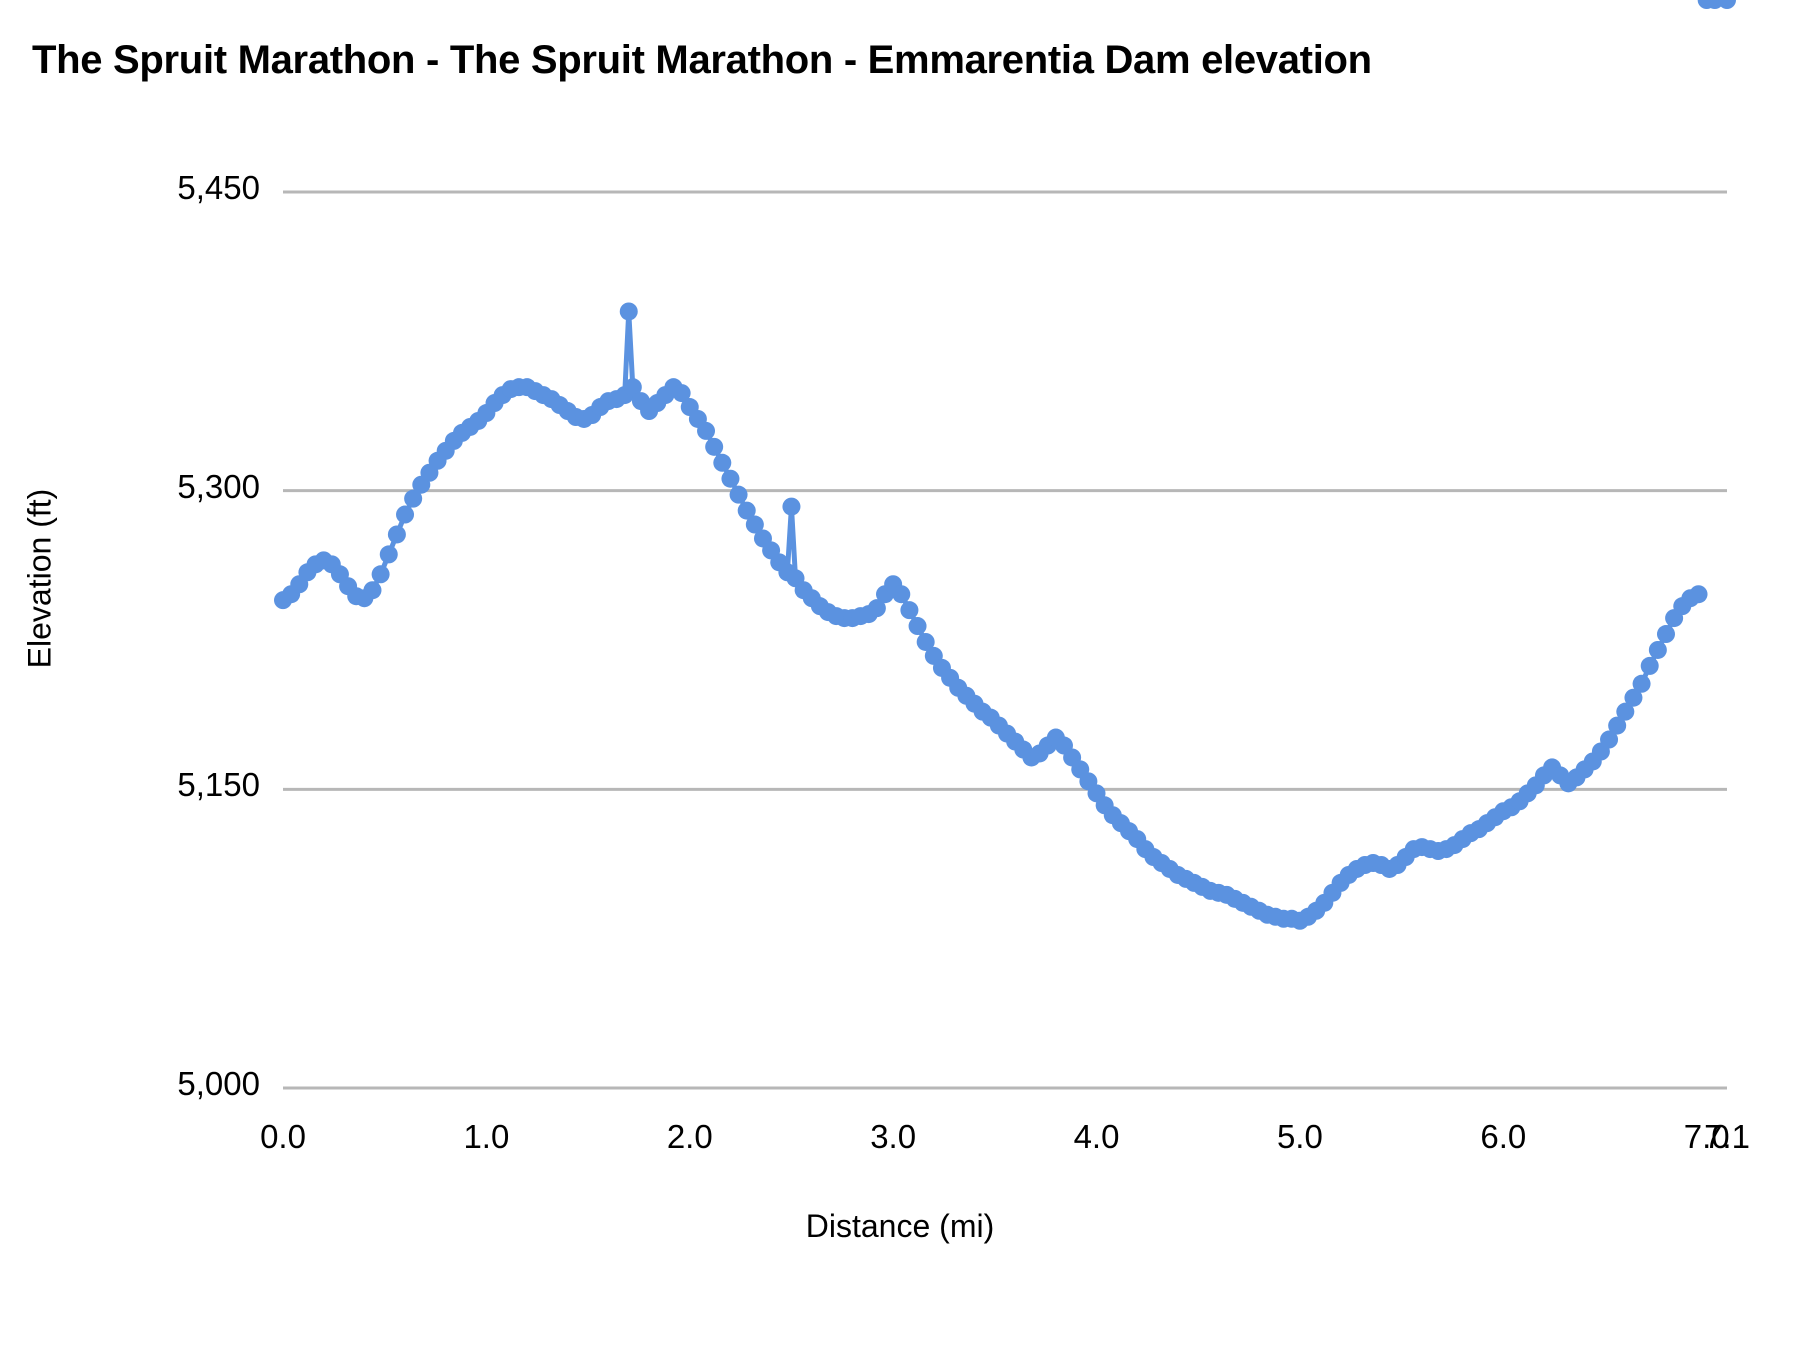 The image size is (1800, 1350). I want to click on x-tick-label-2.0: 2.0, so click(689, 1136).